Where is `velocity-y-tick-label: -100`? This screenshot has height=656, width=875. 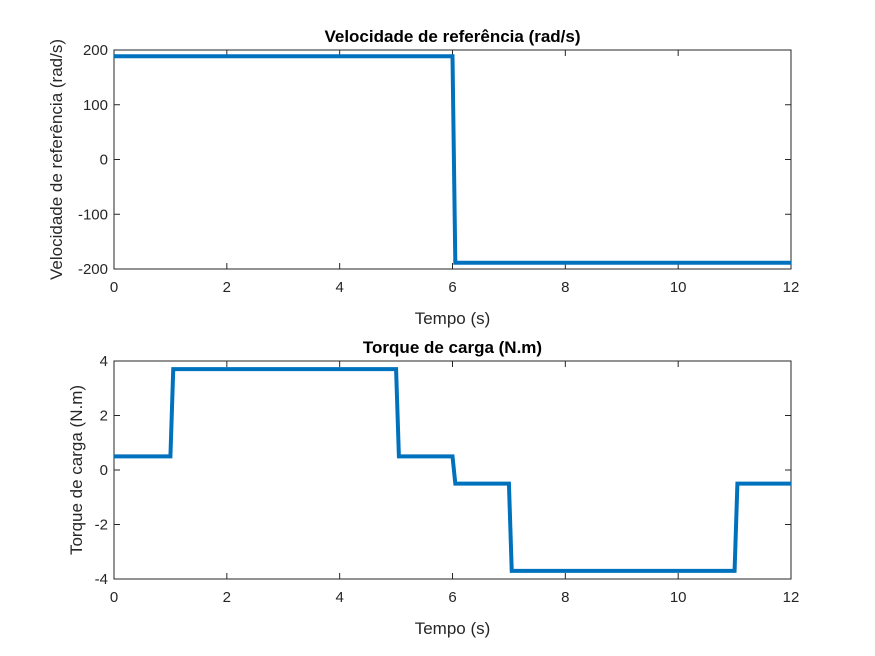 velocity-y-tick-label: -100 is located at coordinates (93, 214).